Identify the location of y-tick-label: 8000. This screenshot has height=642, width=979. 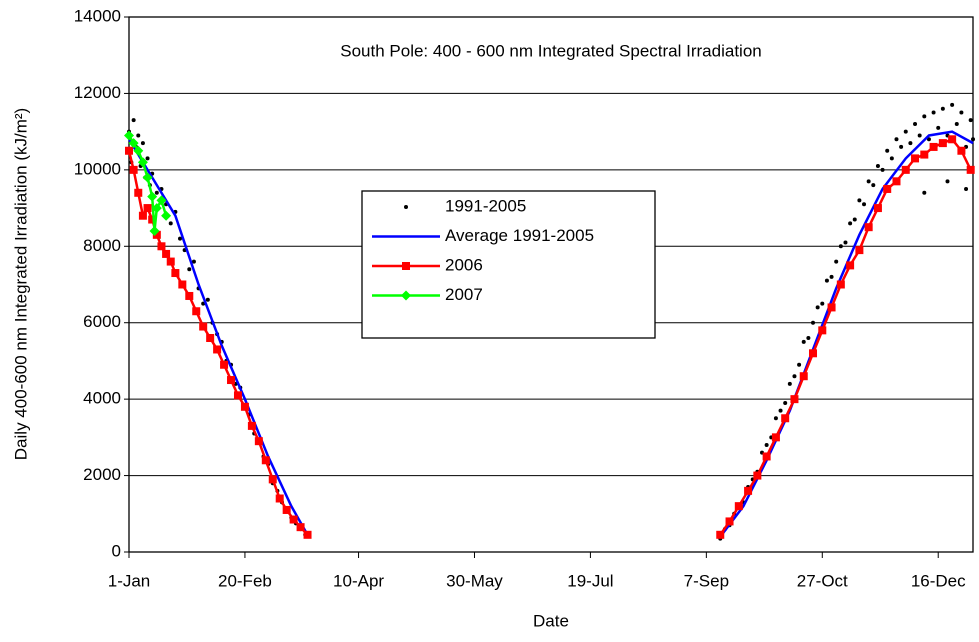
(102, 245).